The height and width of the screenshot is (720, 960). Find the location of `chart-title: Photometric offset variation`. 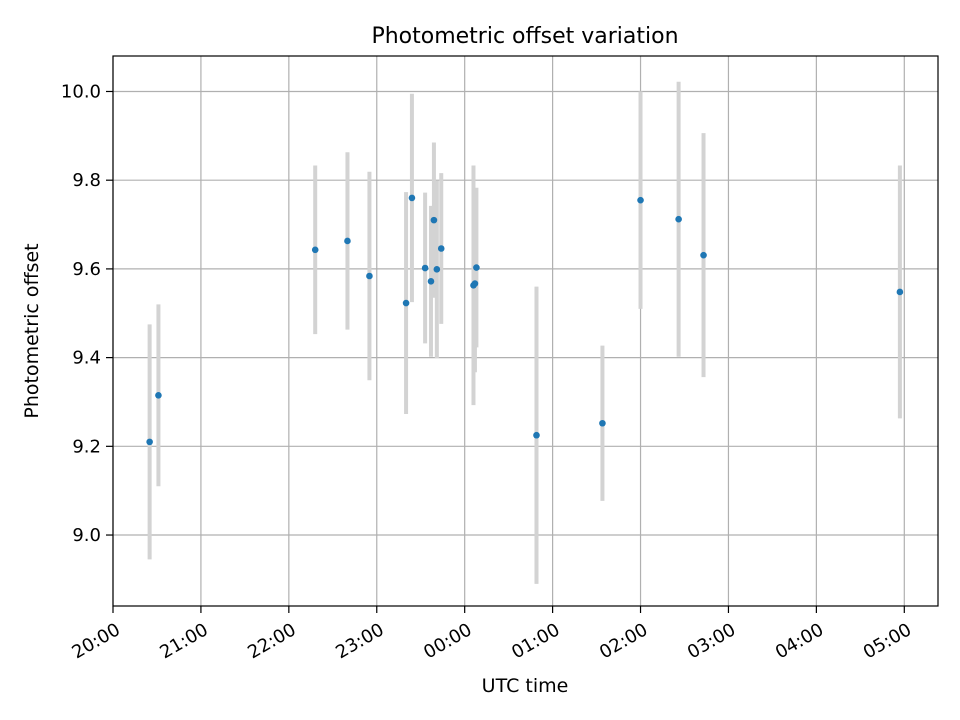

chart-title: Photometric offset variation is located at coordinates (524, 36).